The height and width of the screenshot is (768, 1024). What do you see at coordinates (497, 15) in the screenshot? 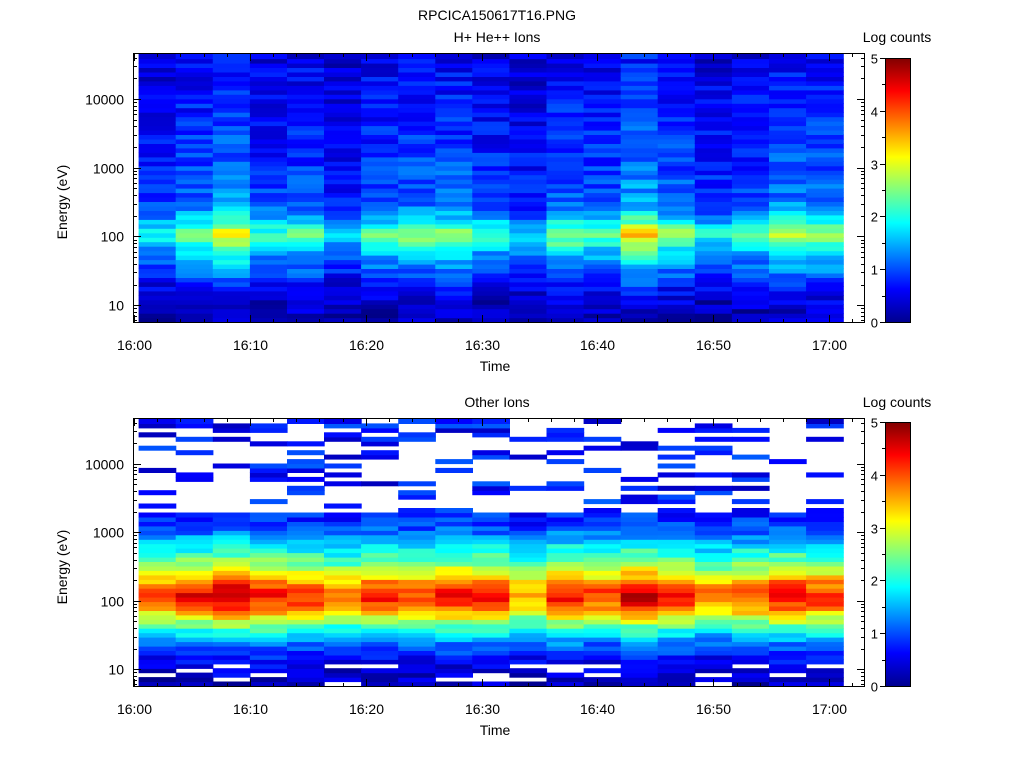
I see `figure-title: RPCICA150617T16.PNG` at bounding box center [497, 15].